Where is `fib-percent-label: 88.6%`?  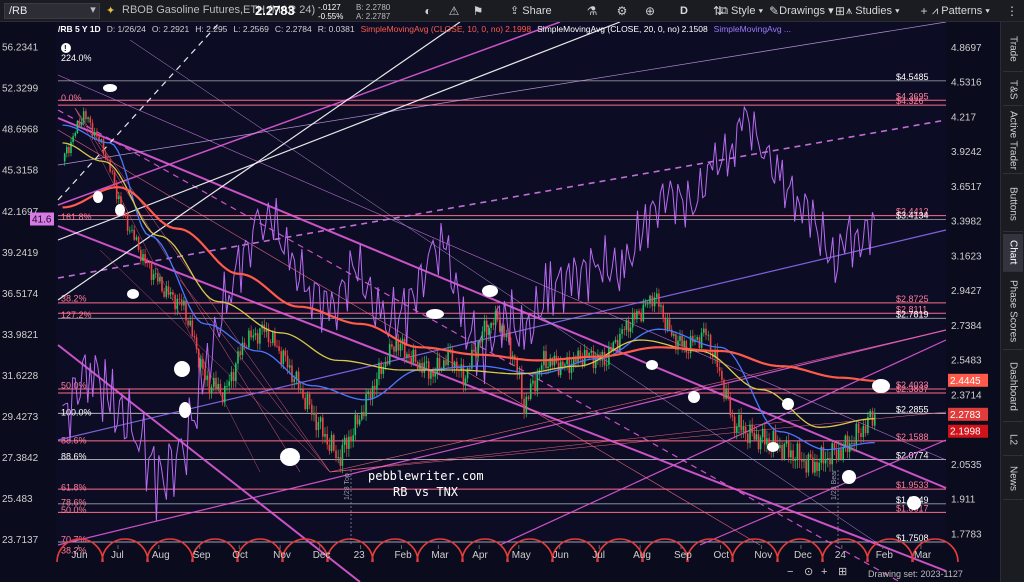
fib-percent-label: 88.6% is located at coordinates (74, 441).